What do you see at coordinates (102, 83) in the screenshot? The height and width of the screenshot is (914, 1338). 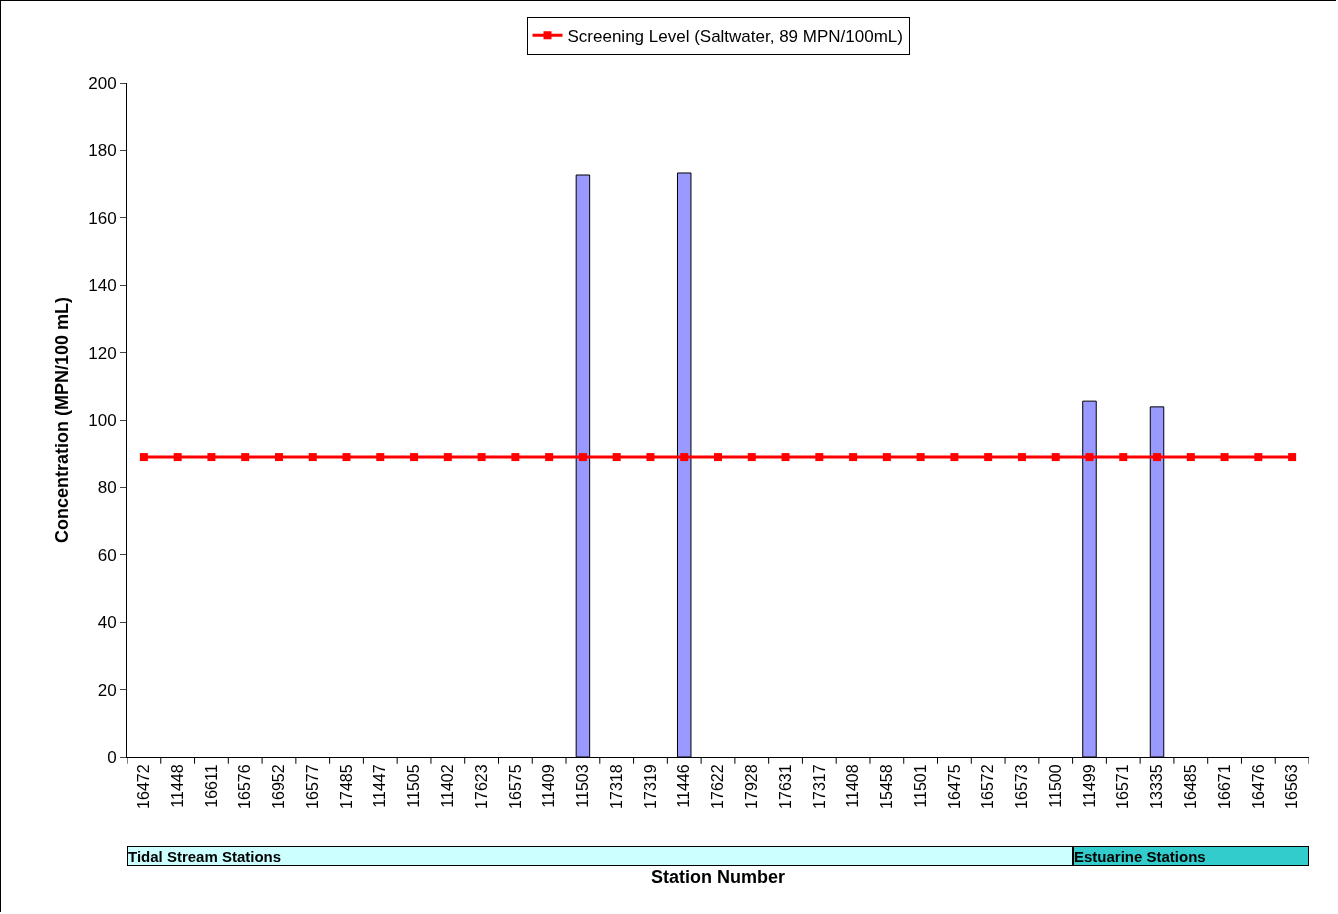 I see `y-tick-label: 200` at bounding box center [102, 83].